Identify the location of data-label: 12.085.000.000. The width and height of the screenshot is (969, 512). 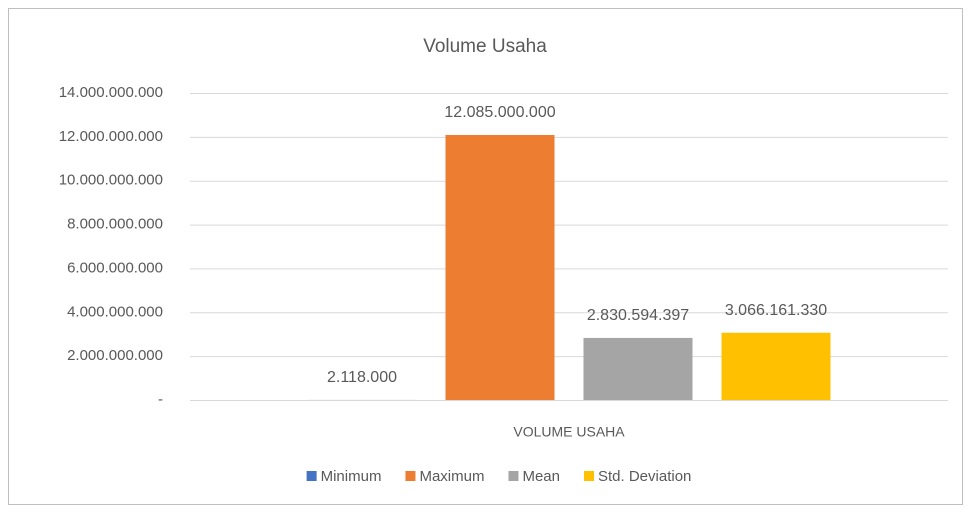
(499, 112).